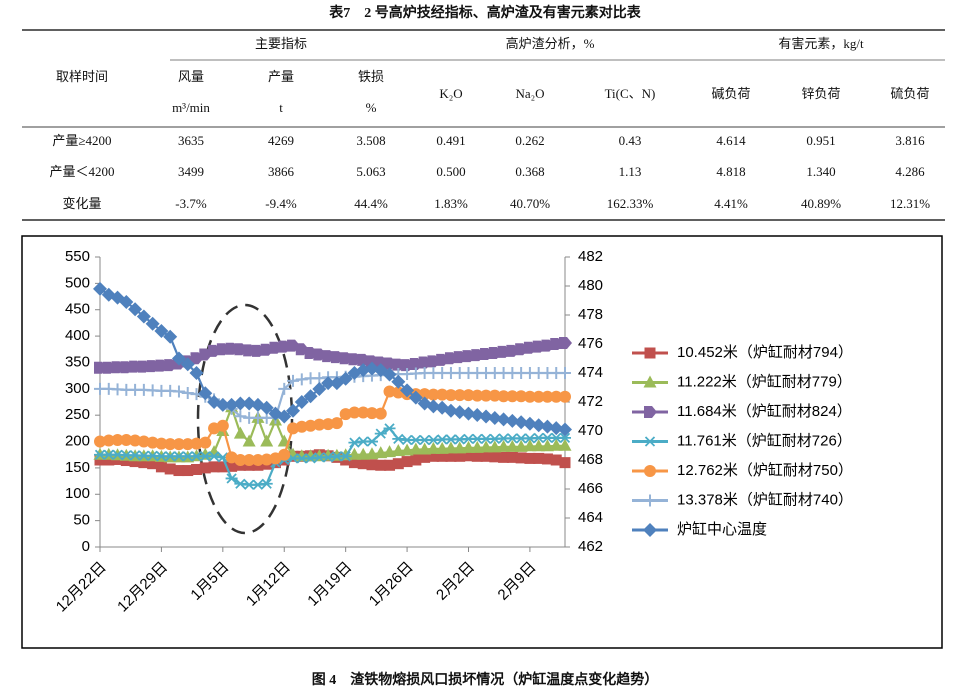 The width and height of the screenshot is (970, 693). Describe the element at coordinates (370, 171) in the screenshot. I see `table-cell: 5.063` at that location.